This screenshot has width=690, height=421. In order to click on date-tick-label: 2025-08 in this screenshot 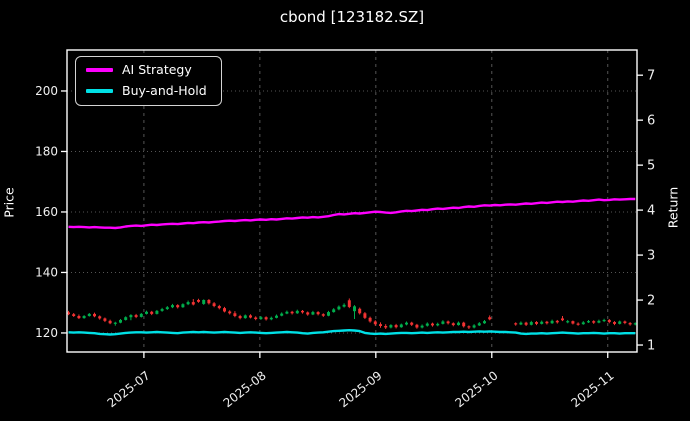, I will do `click(245, 389)`.